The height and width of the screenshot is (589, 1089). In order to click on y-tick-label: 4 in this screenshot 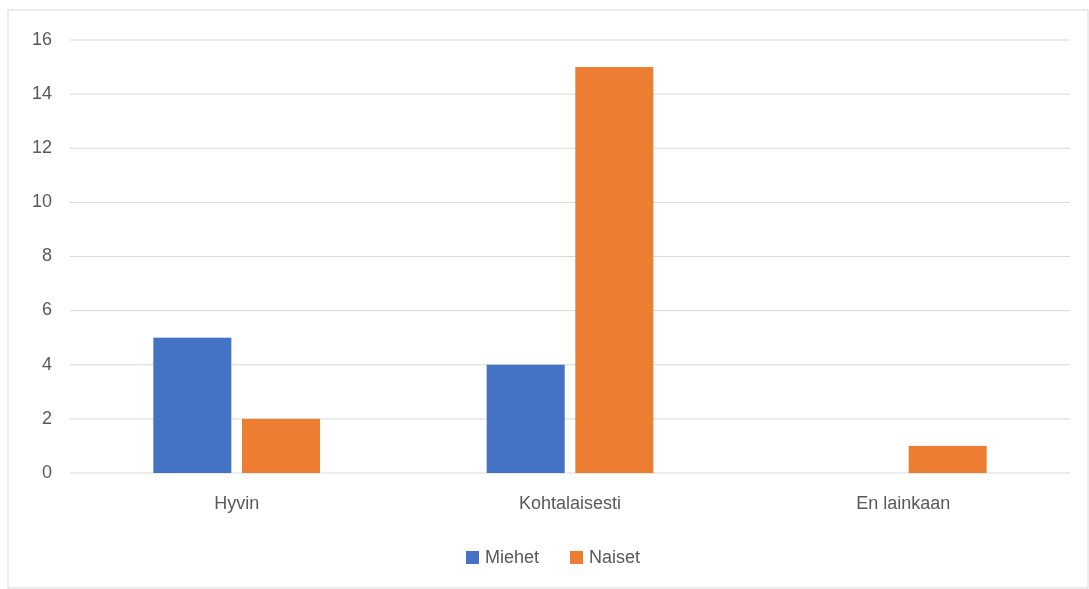, I will do `click(46, 363)`.